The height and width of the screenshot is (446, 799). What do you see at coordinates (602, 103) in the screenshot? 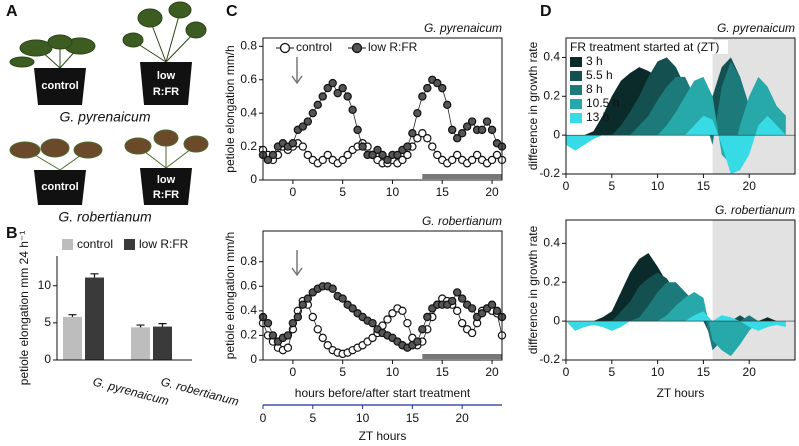
I see `legend-label: 10.5 h` at bounding box center [602, 103].